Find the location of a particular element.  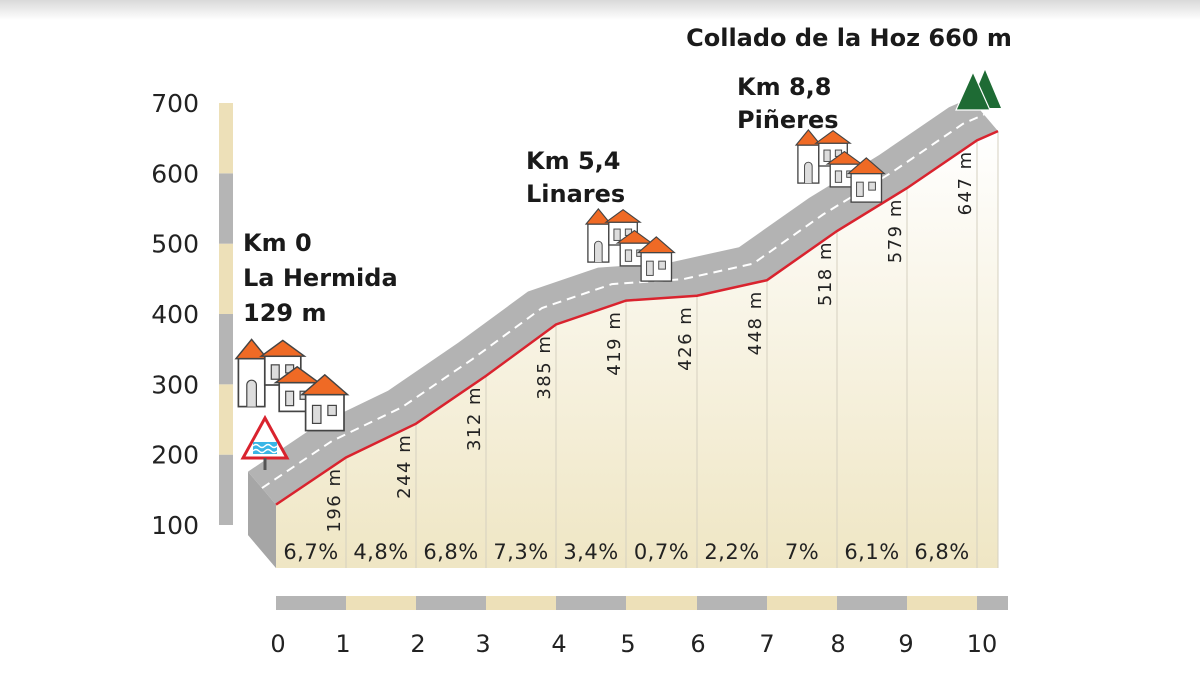

pineres-km-label: Km 8,8 is located at coordinates (784, 87).